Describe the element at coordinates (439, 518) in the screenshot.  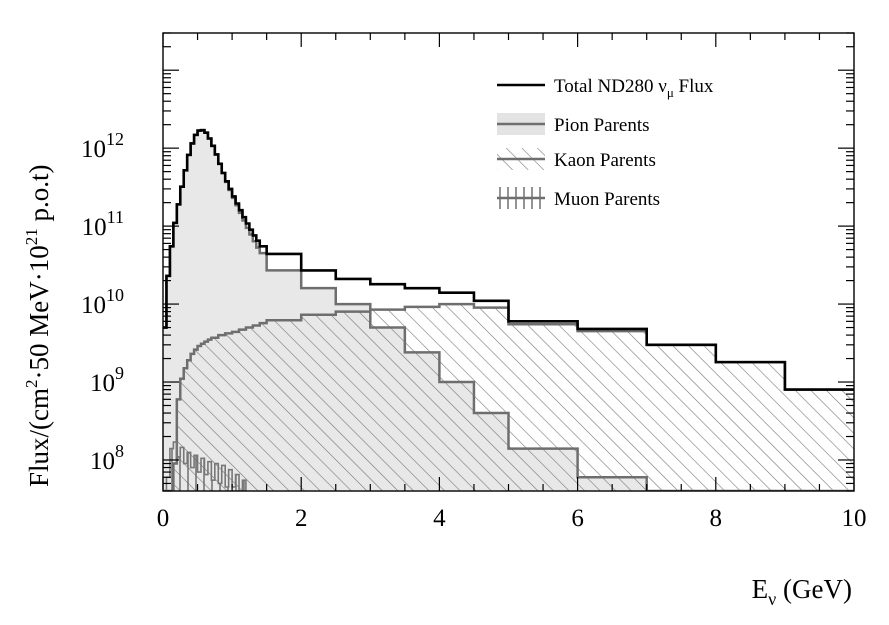
I see `x-tick-label: 4` at that location.